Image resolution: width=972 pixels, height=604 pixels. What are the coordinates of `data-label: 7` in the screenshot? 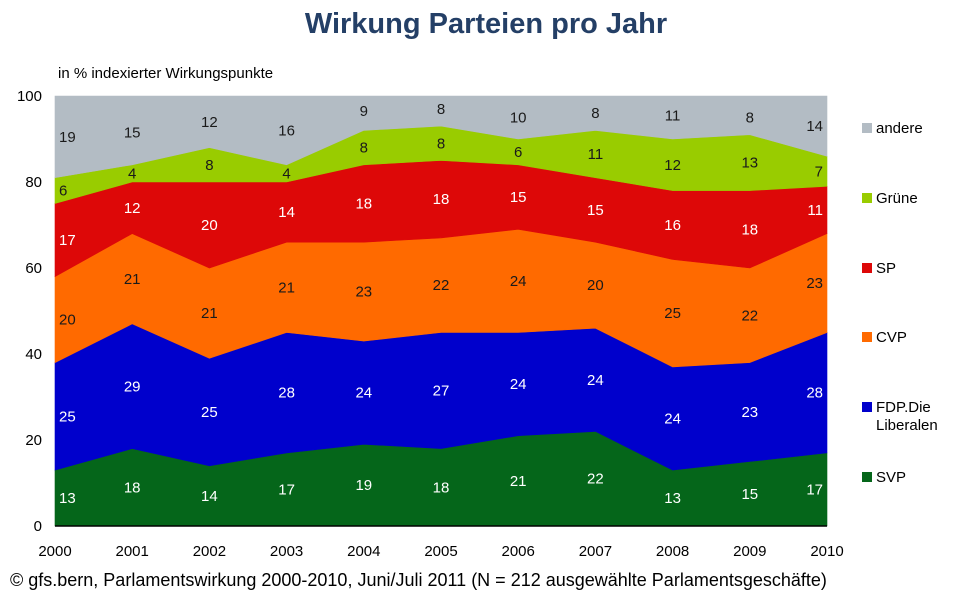 It's located at (819, 171).